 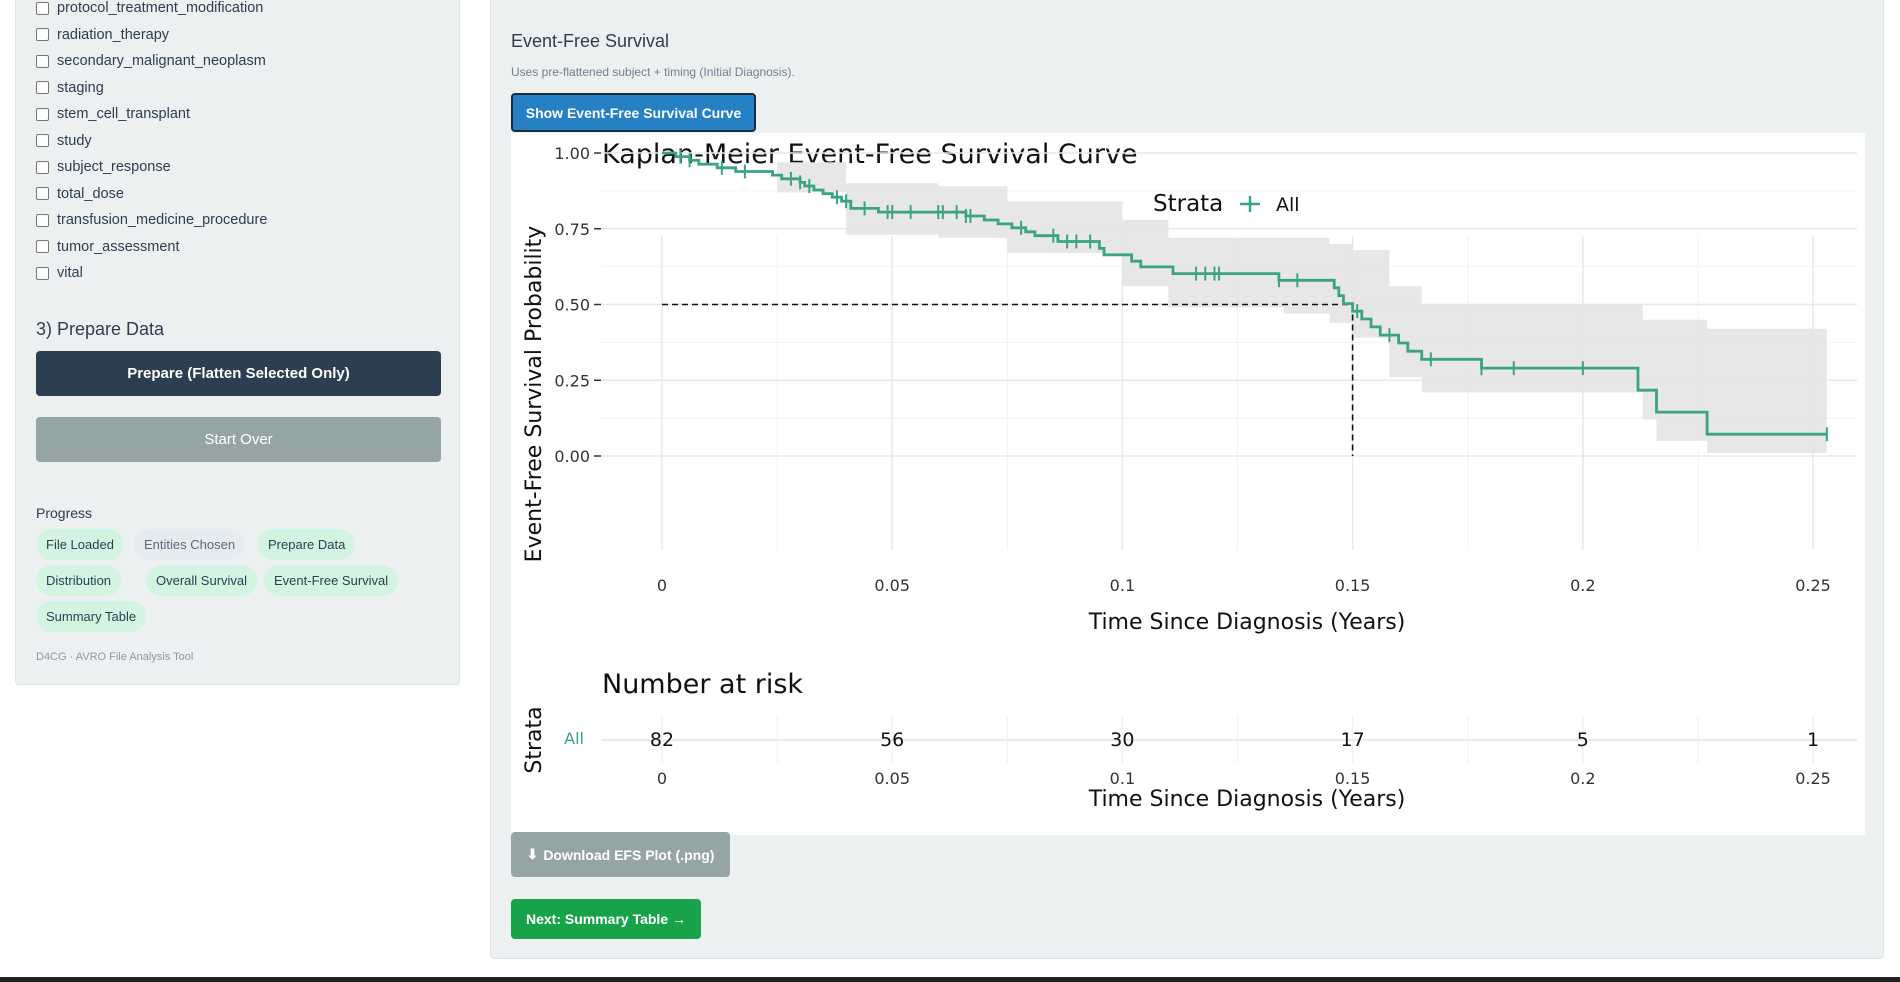 I want to click on risk-x-tick-label: 0.2, so click(x=1582, y=778).